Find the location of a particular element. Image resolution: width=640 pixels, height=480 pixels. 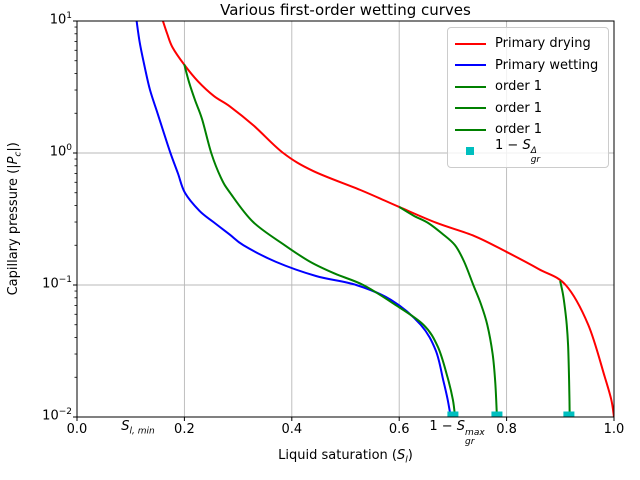

x-tick-label: 0.2 is located at coordinates (184, 429).